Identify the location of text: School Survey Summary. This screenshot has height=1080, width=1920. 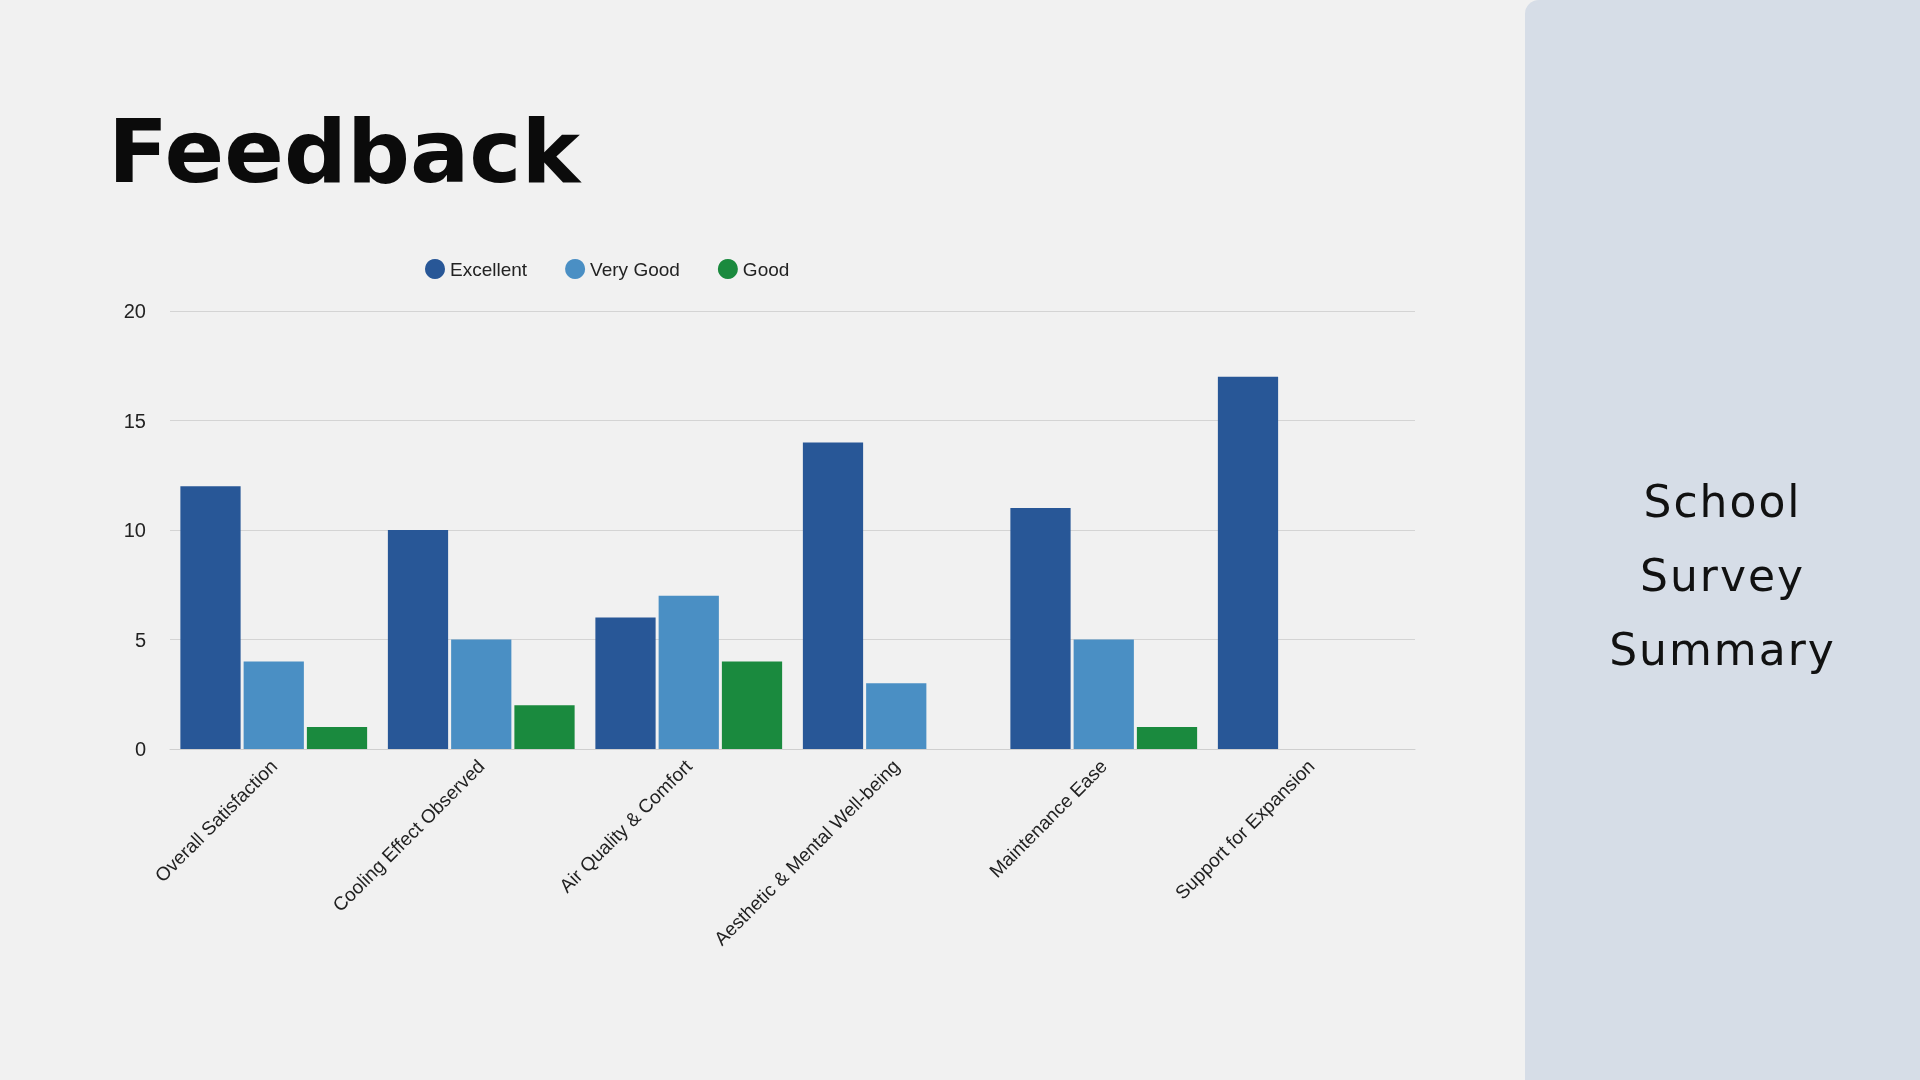
(1722, 576).